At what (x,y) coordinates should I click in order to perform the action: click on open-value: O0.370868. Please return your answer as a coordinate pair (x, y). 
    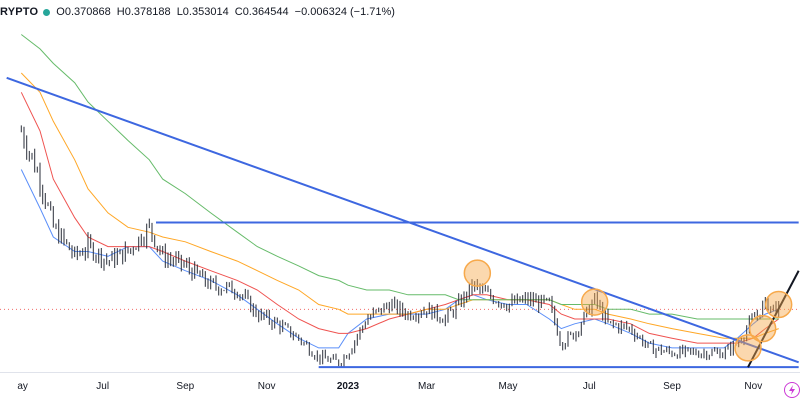
    Looking at the image, I should click on (83, 12).